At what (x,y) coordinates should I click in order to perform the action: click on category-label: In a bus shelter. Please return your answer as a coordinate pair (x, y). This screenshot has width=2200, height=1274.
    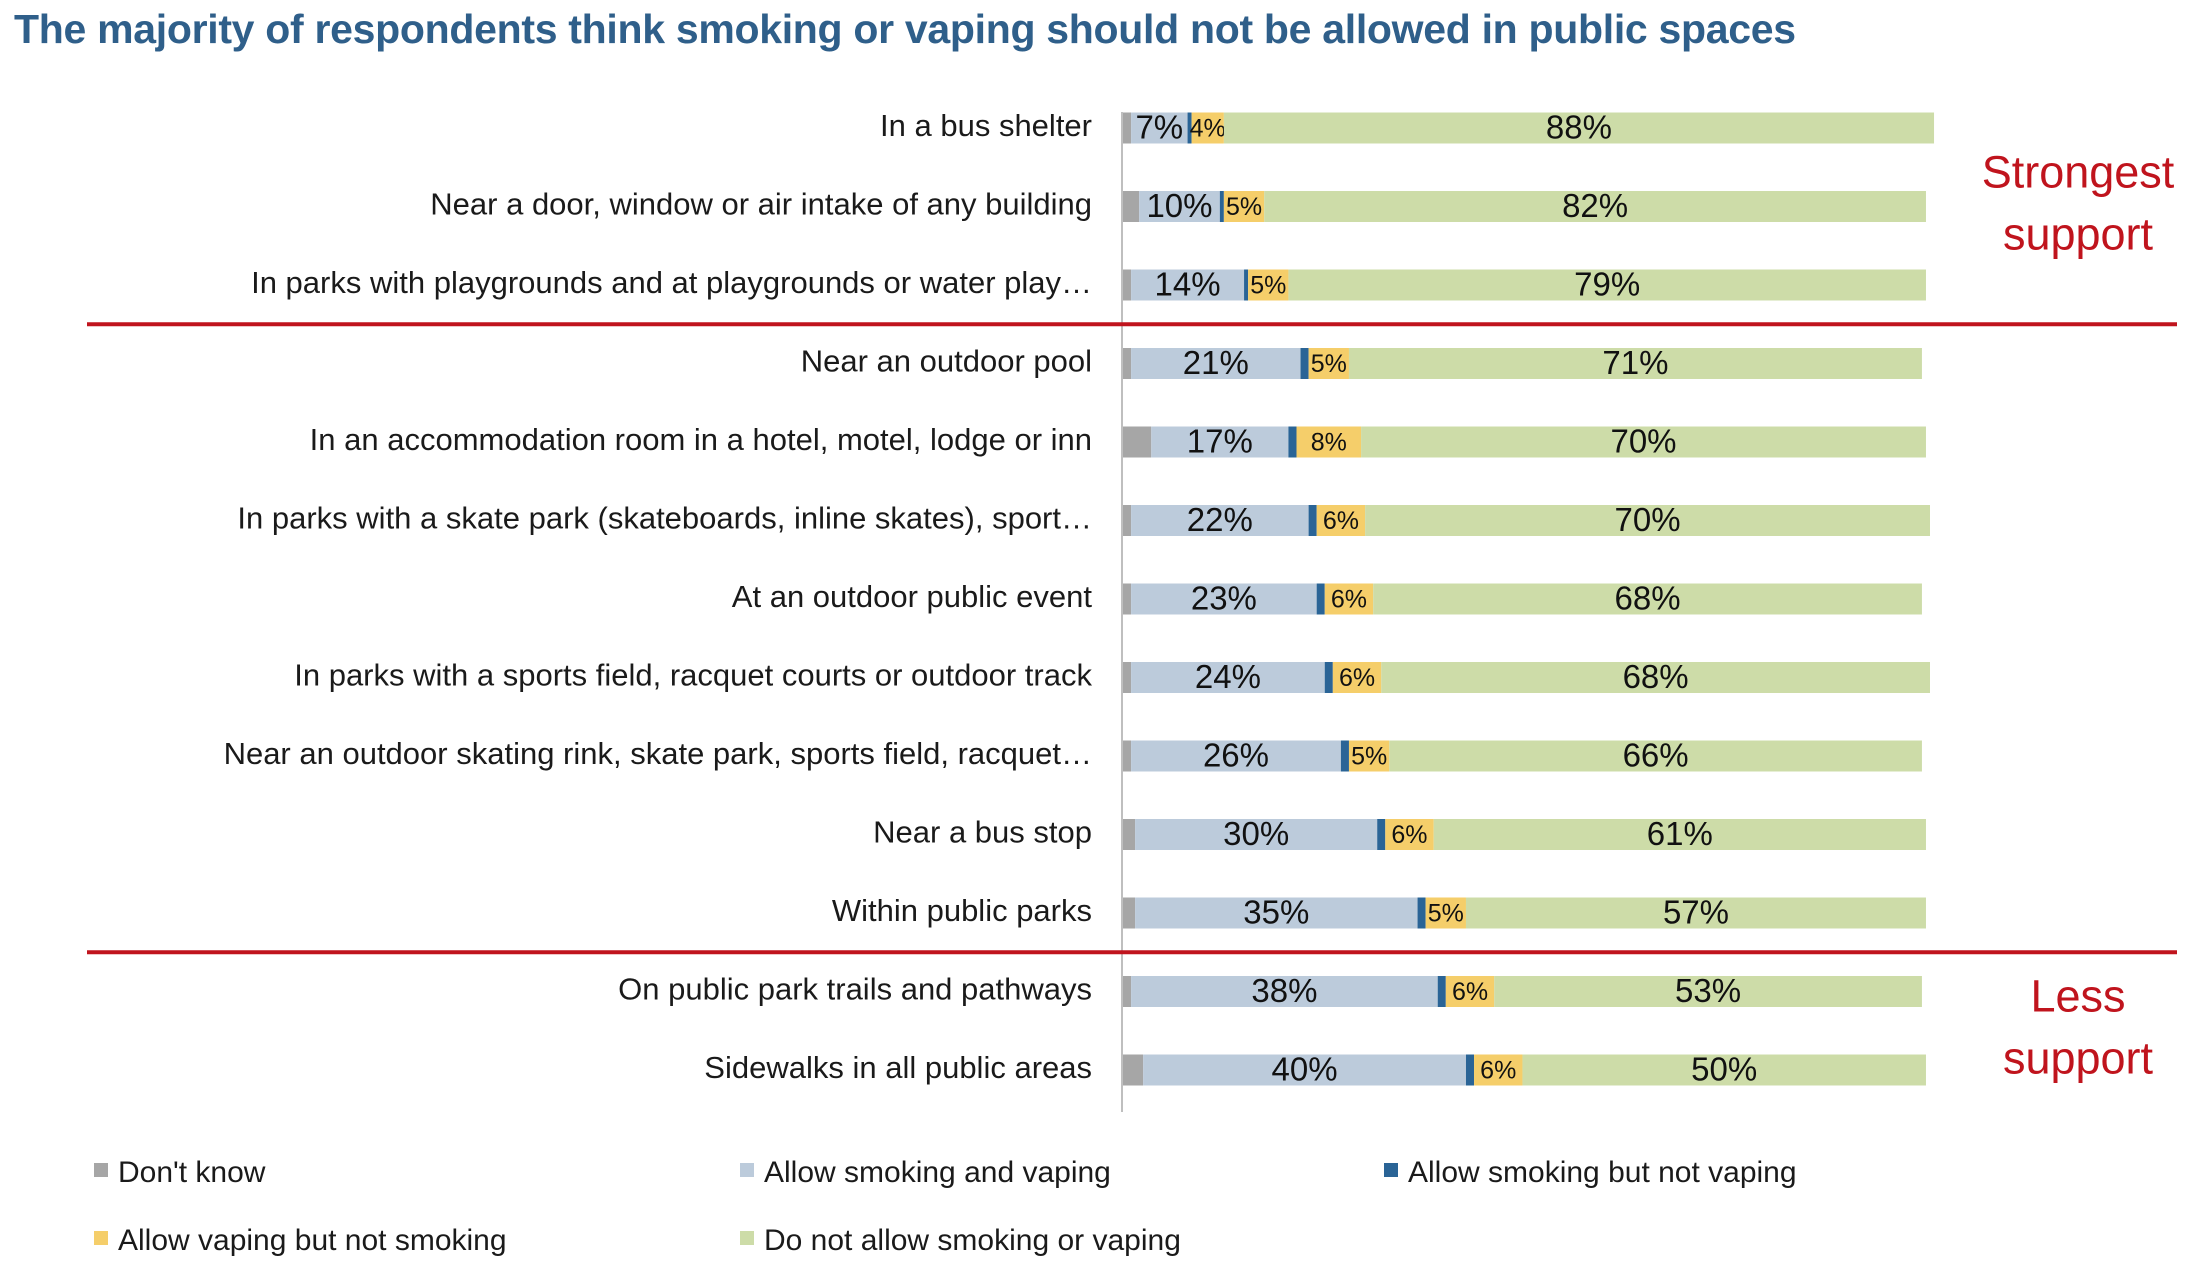
    Looking at the image, I should click on (986, 125).